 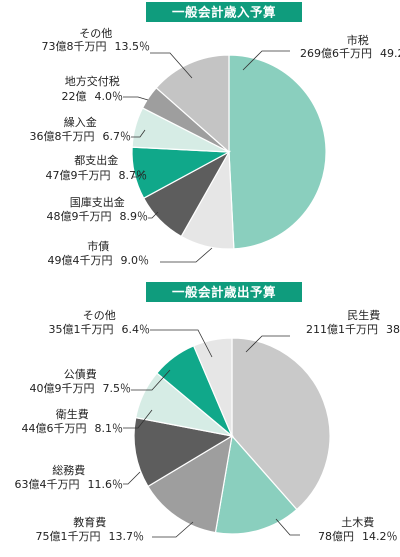 What do you see at coordinates (62, 388) in the screenshot?
I see `slice-amount: 40億9千万円` at bounding box center [62, 388].